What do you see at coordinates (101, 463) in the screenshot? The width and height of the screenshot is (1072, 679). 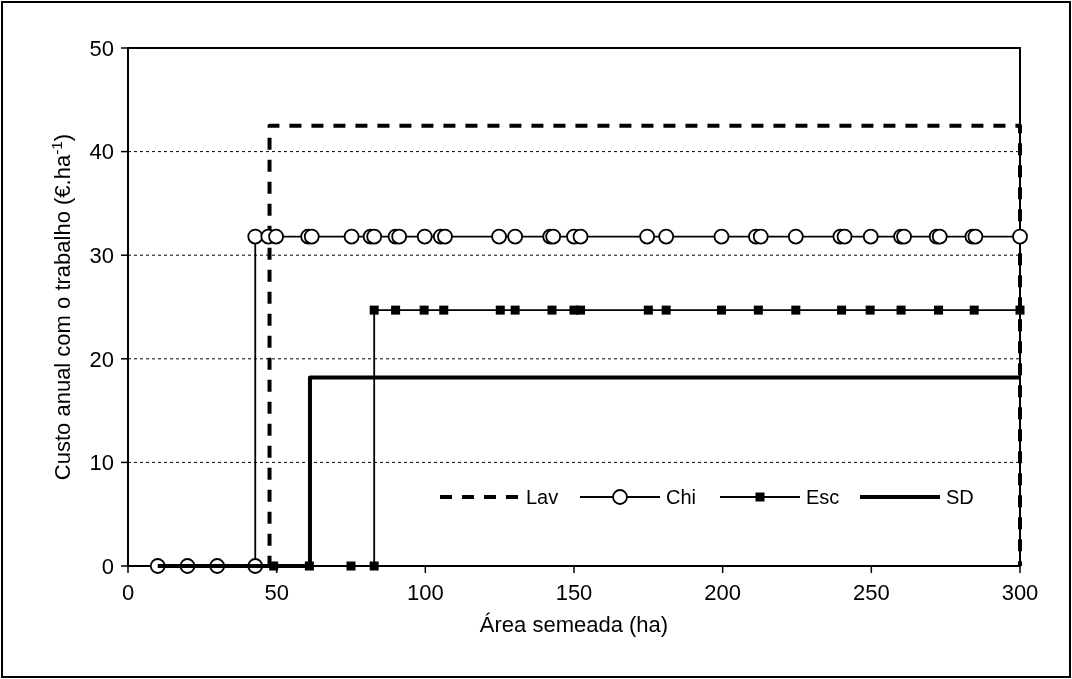 I see `y-tick-label: 10` at bounding box center [101, 463].